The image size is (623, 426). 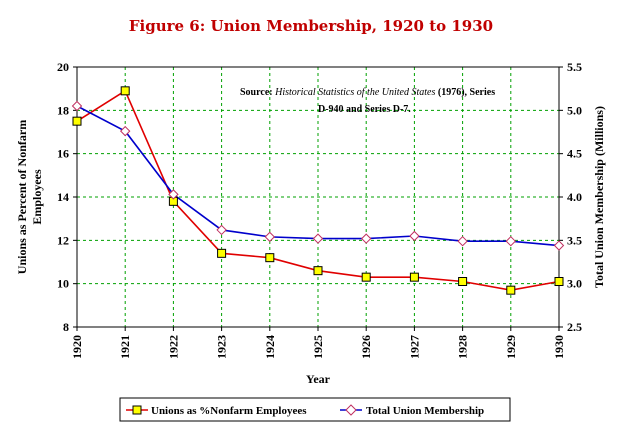 I want to click on left-axis-label-line2: Employees, so click(x=37, y=197).